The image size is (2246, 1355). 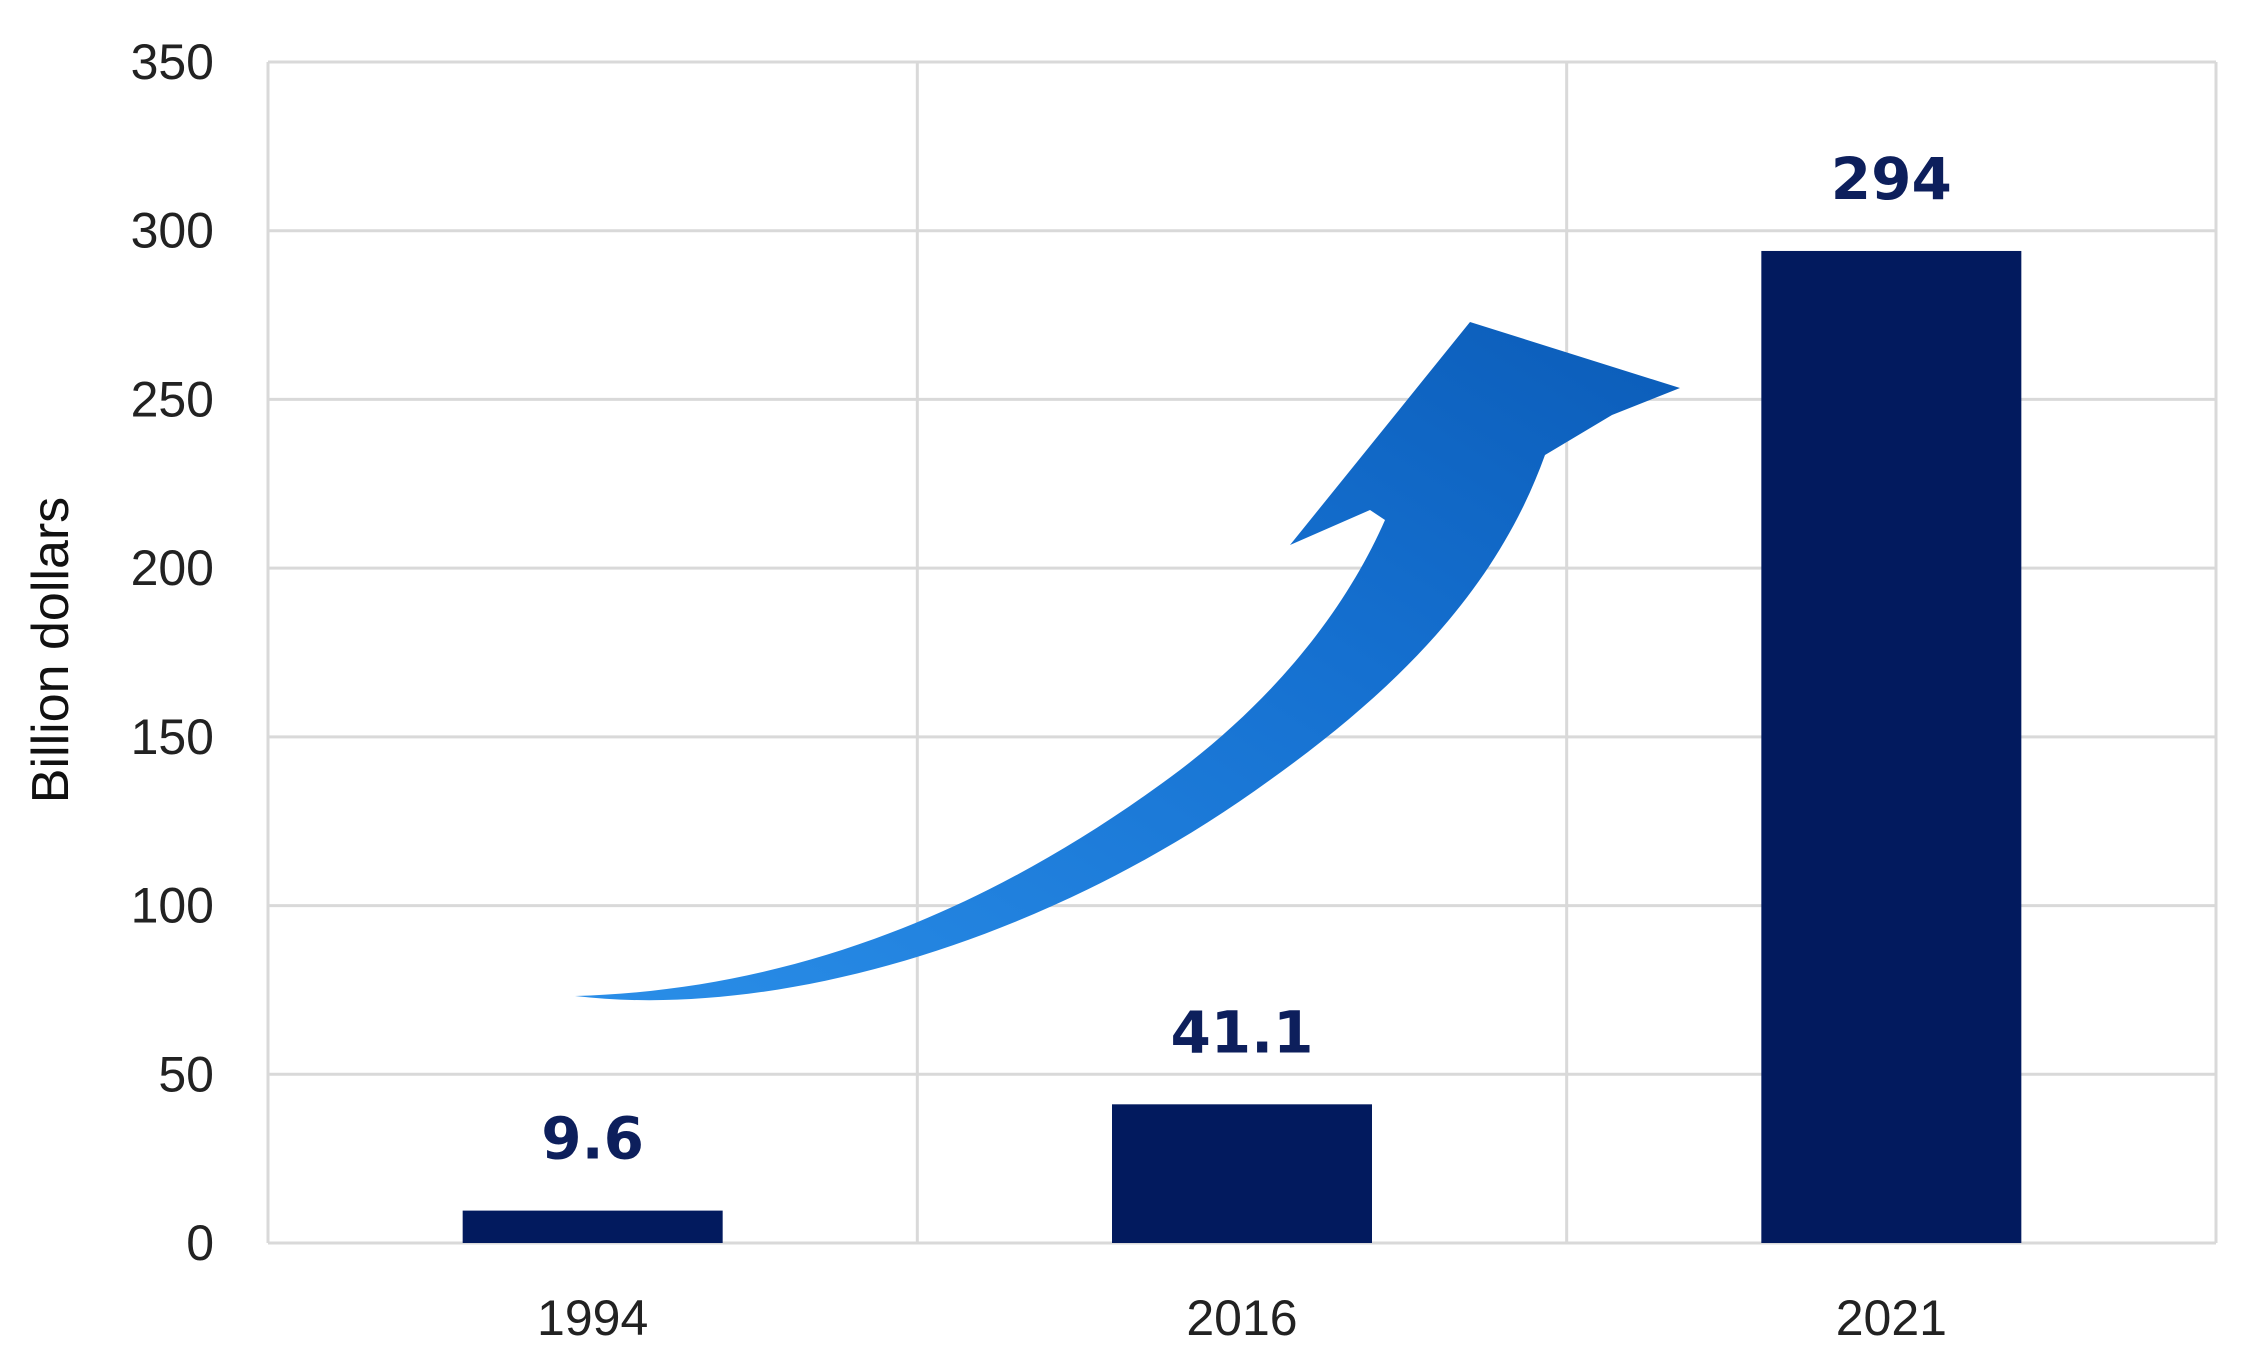 I want to click on y-tick-label: 350, so click(x=172, y=62).